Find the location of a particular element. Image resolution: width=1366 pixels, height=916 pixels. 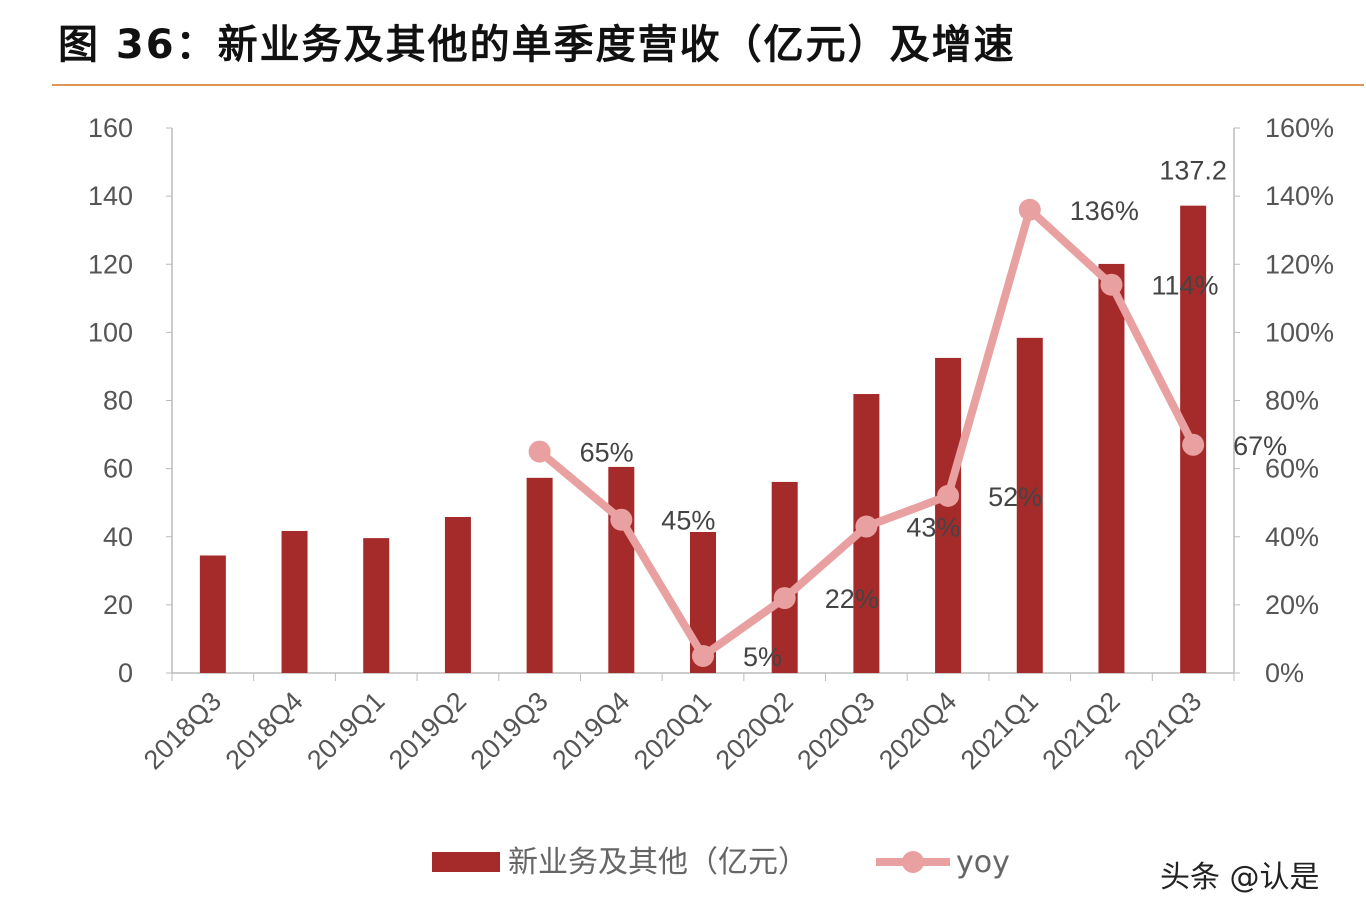

yoy-point-2020Q4 is located at coordinates (948, 495).